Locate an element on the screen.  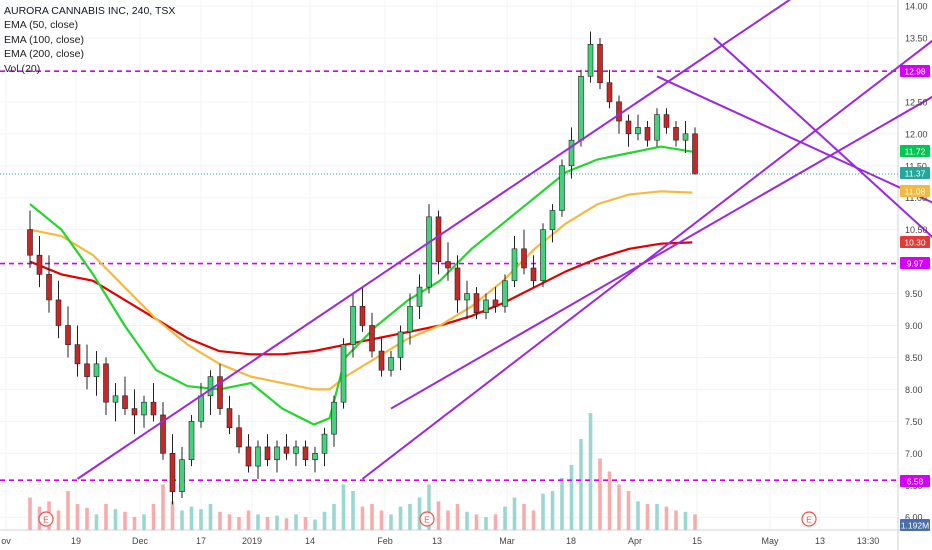
price-label-text: 1.192M is located at coordinates (915, 526).